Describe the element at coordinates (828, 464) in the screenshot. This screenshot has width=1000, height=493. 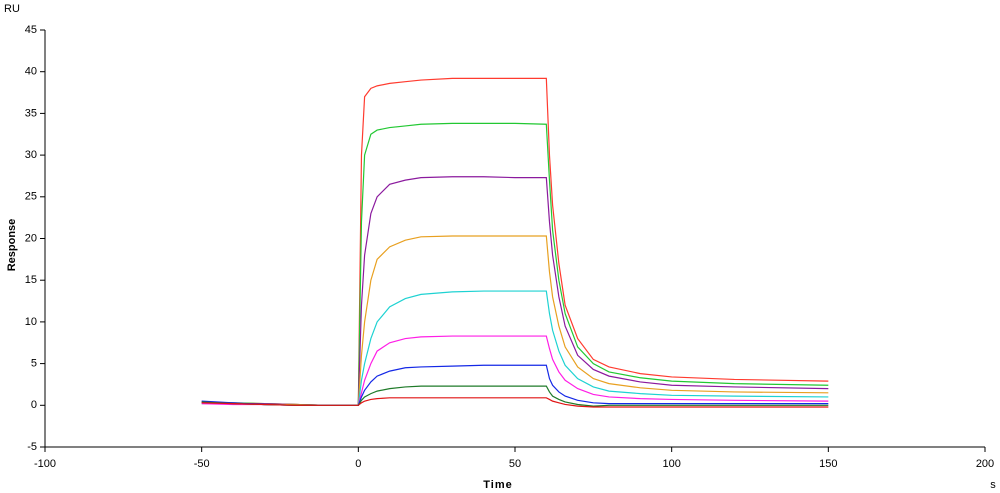
I see `x-tick-label: 150` at that location.